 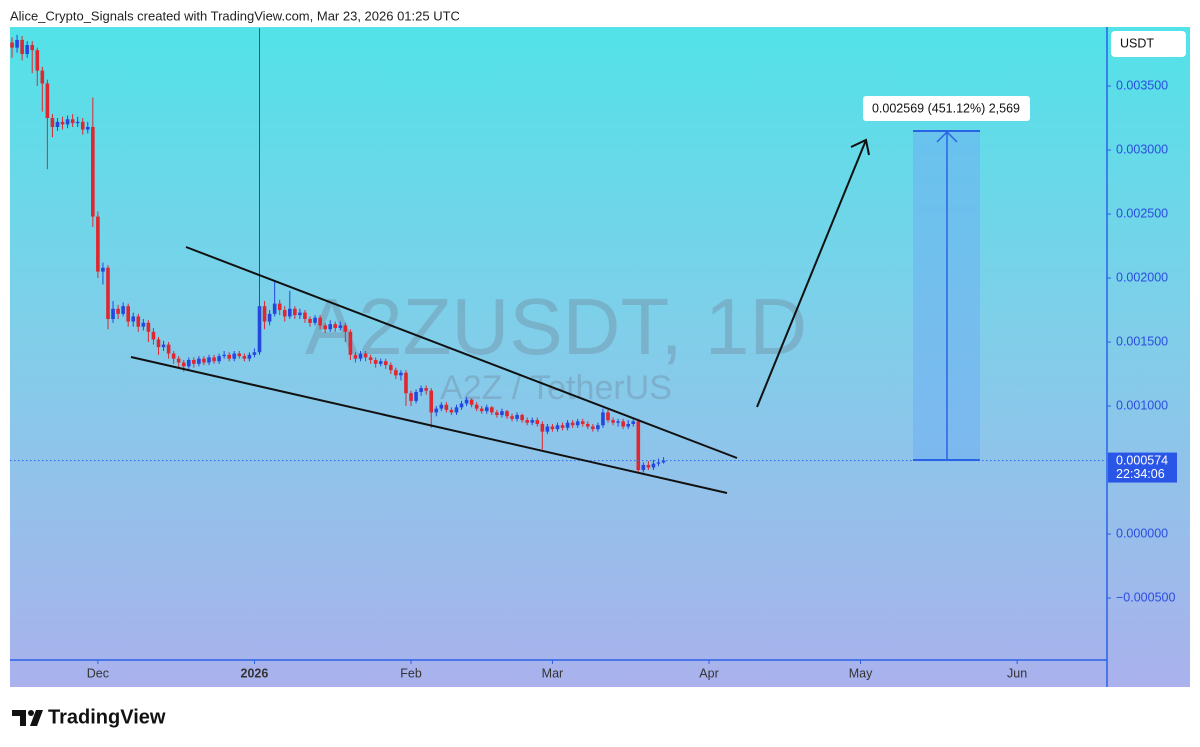 What do you see at coordinates (1142, 85) in the screenshot?
I see `y-tick-label: 0.003500` at bounding box center [1142, 85].